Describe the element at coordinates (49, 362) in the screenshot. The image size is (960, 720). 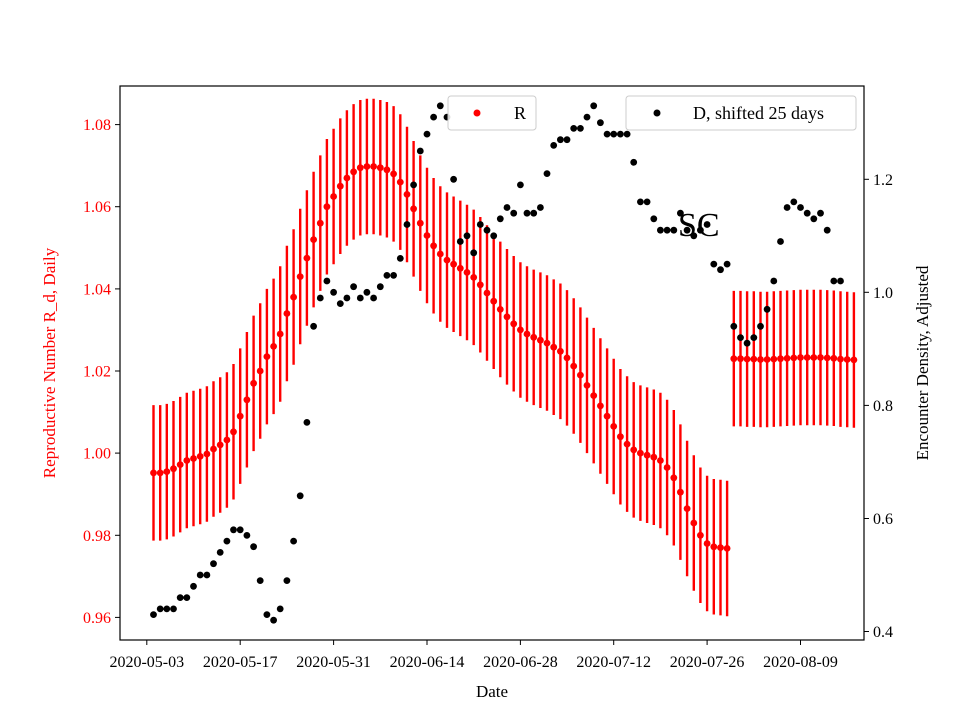
I see `y-axis-left-title: Reproductive Number R_d, Daily` at that location.